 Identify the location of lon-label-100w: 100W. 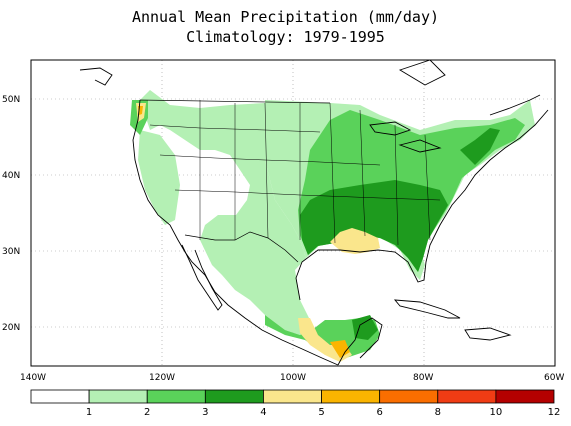
(293, 378).